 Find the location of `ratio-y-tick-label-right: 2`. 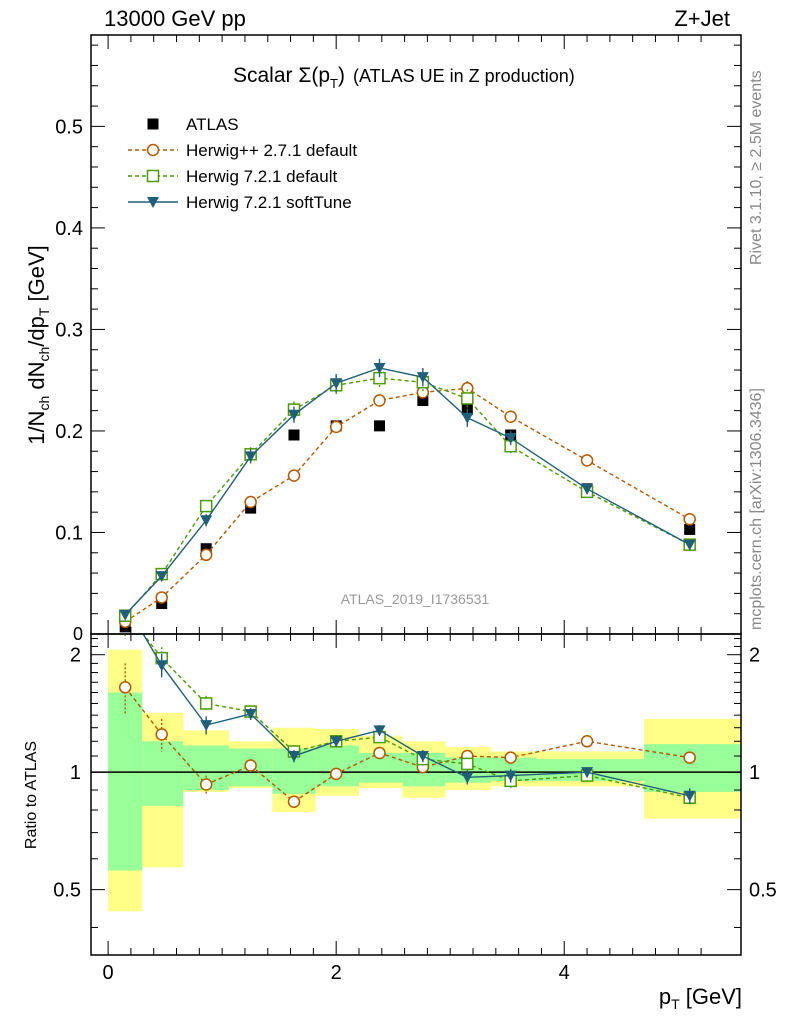

ratio-y-tick-label-right: 2 is located at coordinates (754, 656).